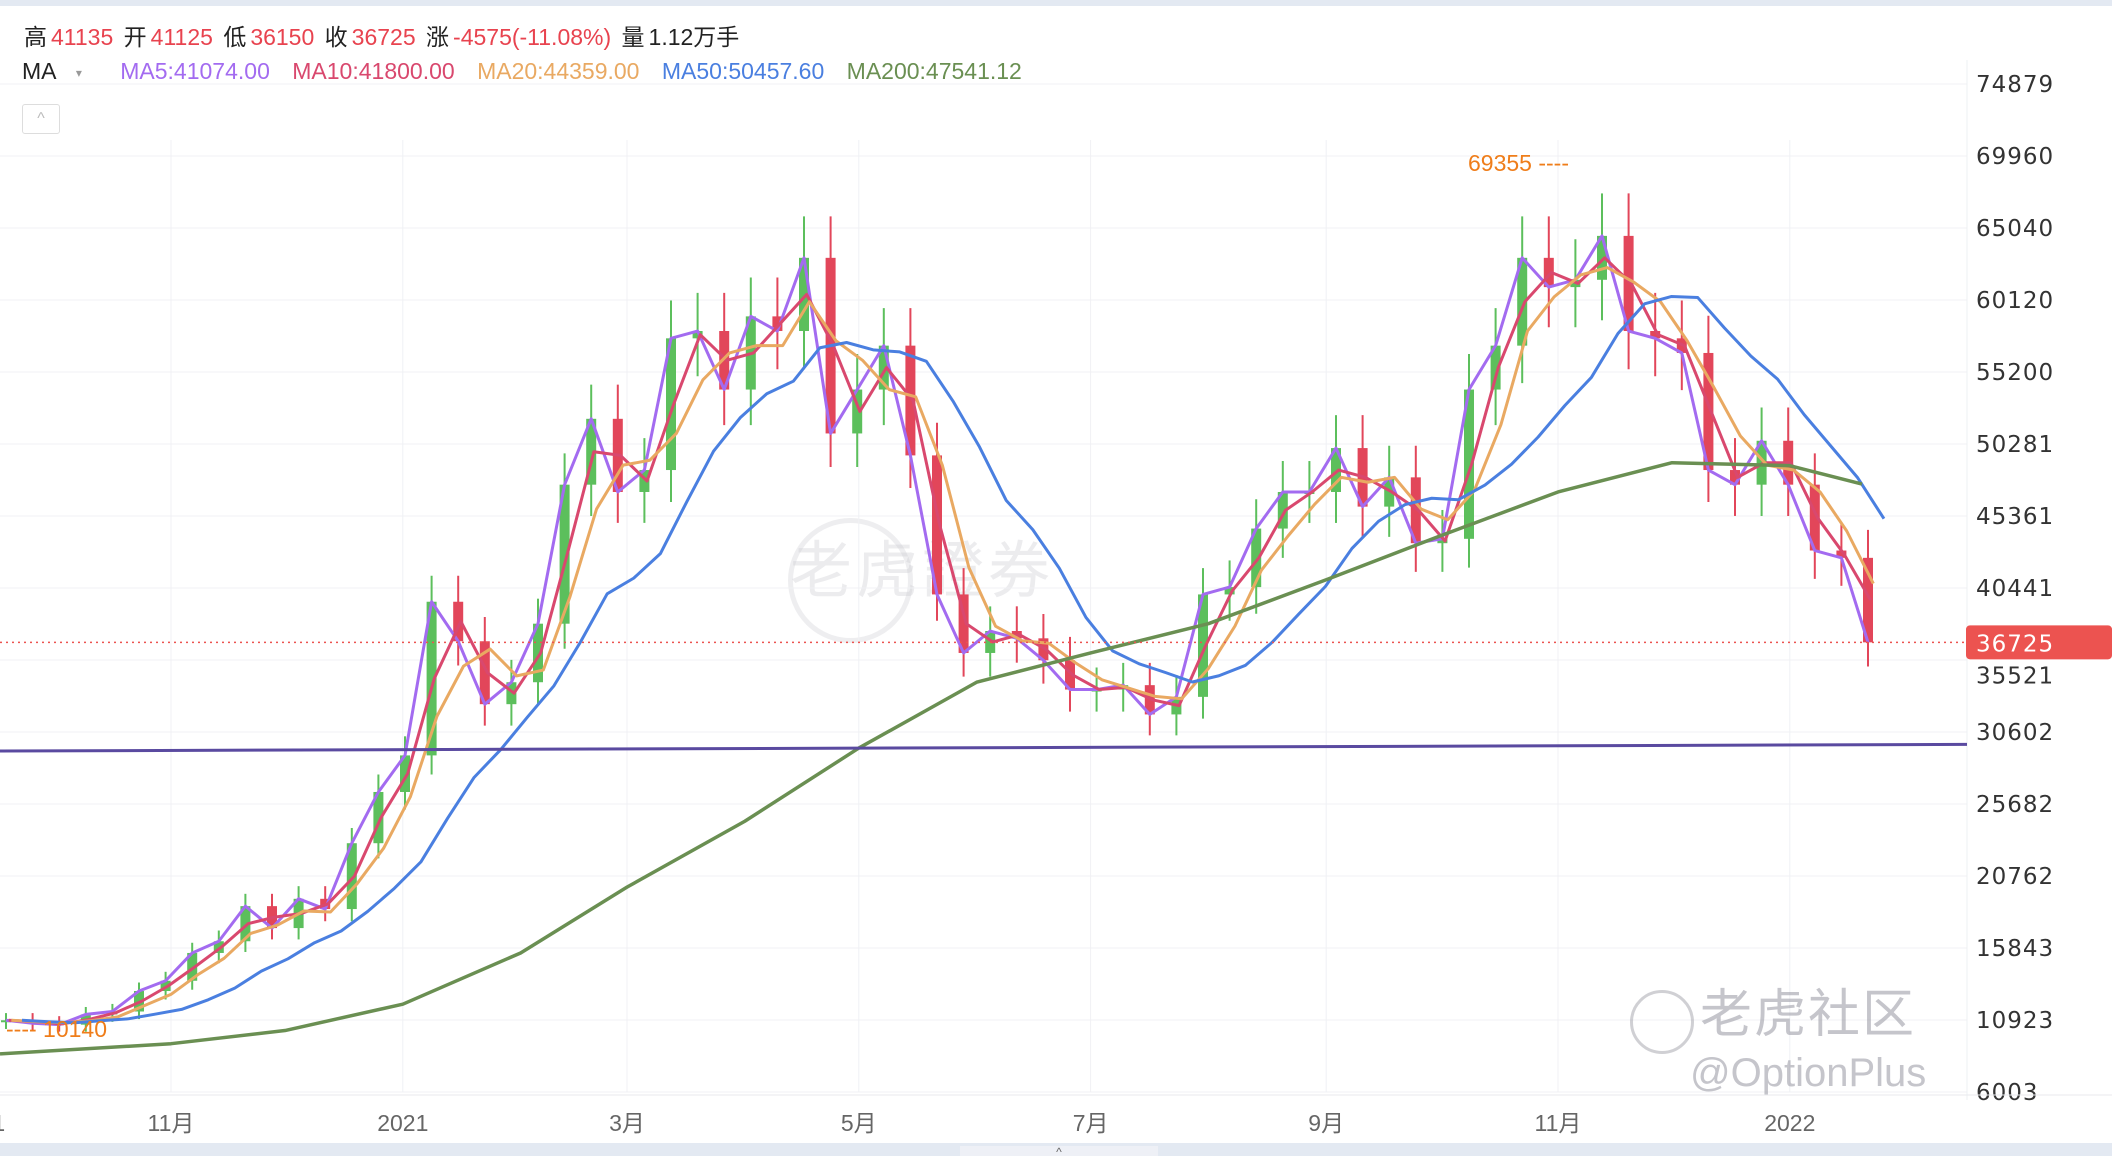 This screenshot has height=1159, width=2112. Describe the element at coordinates (39, 71) in the screenshot. I see `indicator-selector-label: MA` at that location.